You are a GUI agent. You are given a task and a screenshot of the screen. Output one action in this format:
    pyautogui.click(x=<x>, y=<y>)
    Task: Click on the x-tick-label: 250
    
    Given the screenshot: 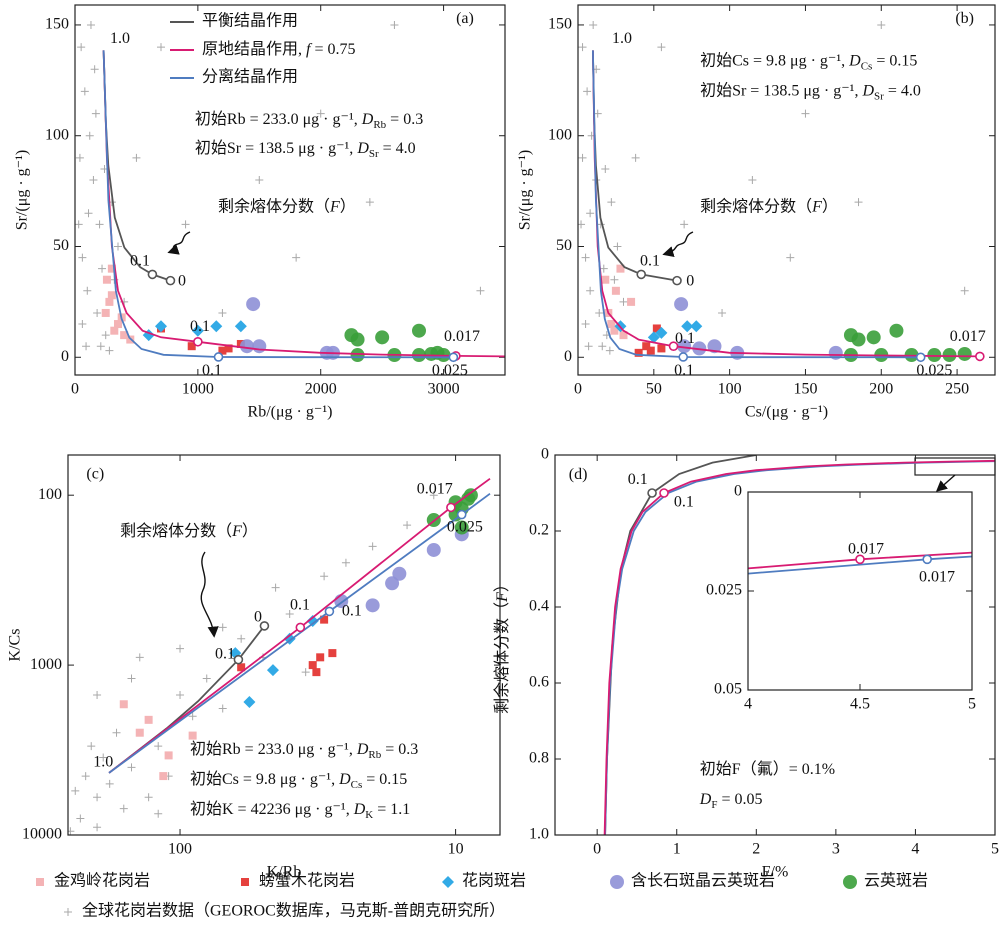 What is the action you would take?
    pyautogui.click(x=957, y=389)
    